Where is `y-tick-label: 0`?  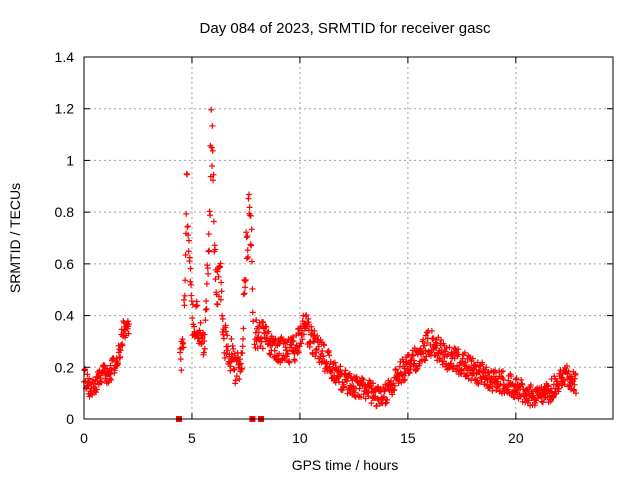
y-tick-label: 0 is located at coordinates (70, 419).